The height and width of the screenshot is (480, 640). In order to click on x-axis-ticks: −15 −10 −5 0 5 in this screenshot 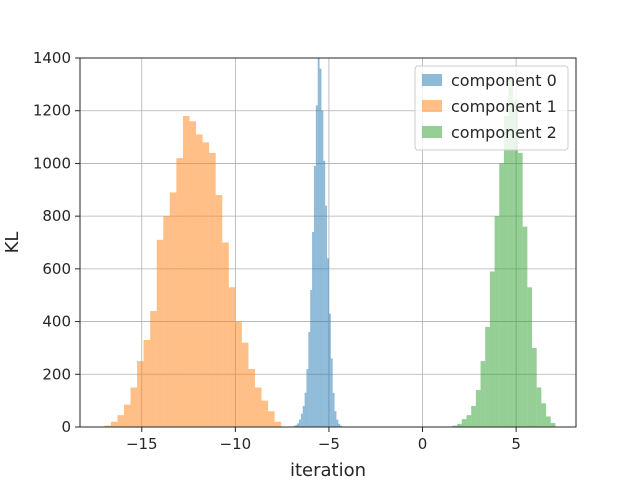, I will do `click(323, 440)`.